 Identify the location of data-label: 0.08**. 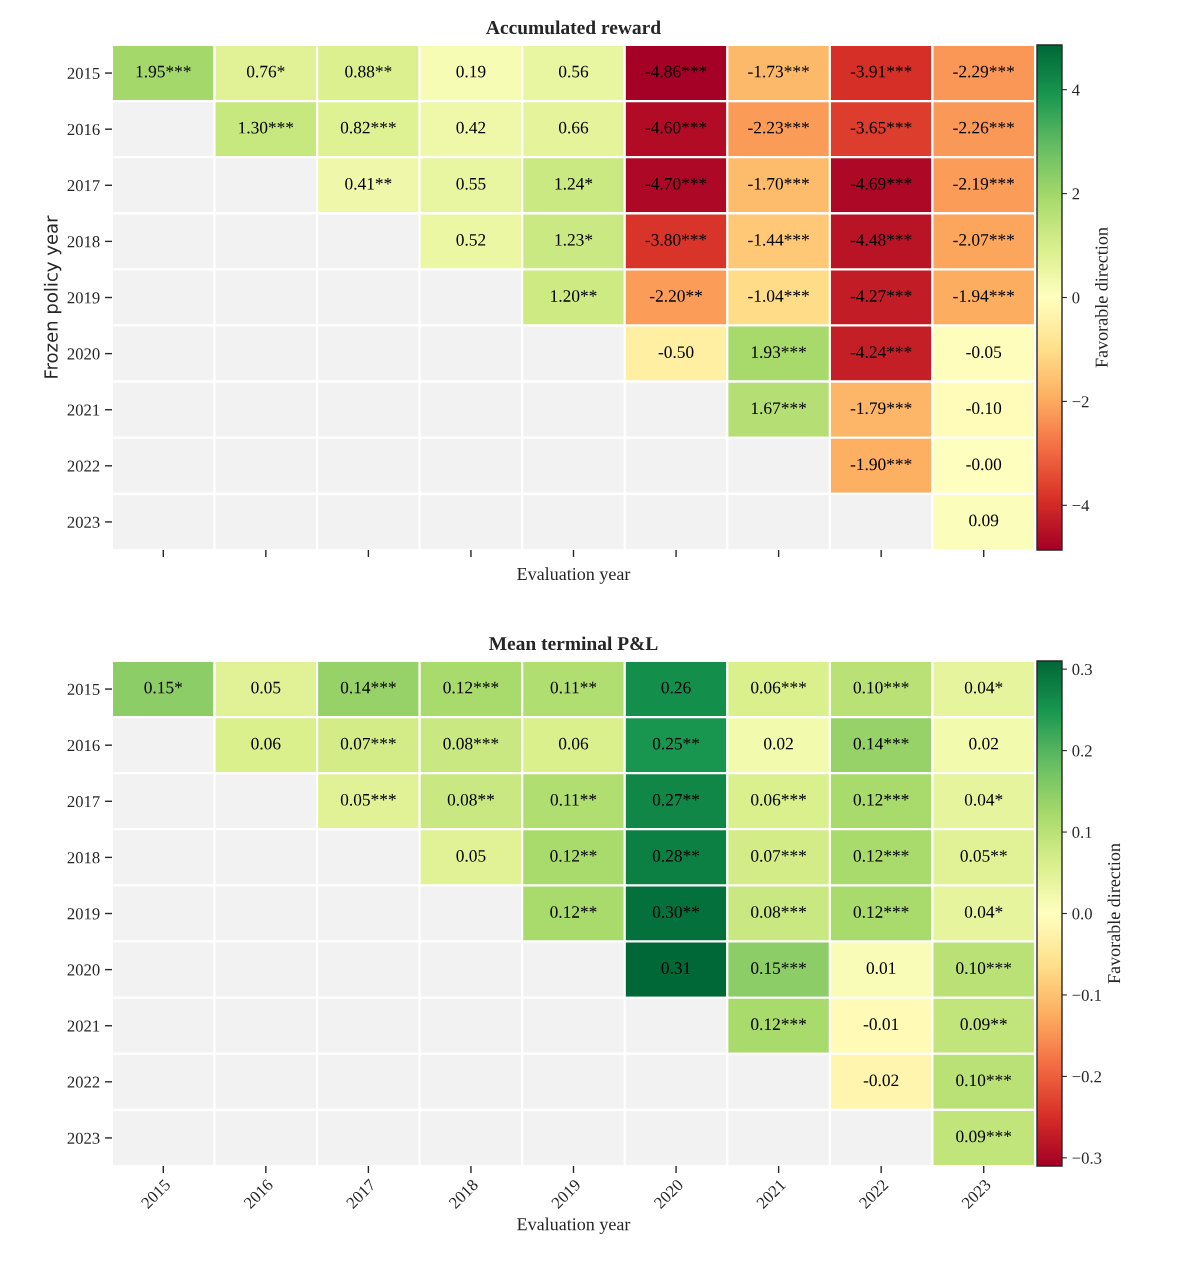
(470, 799).